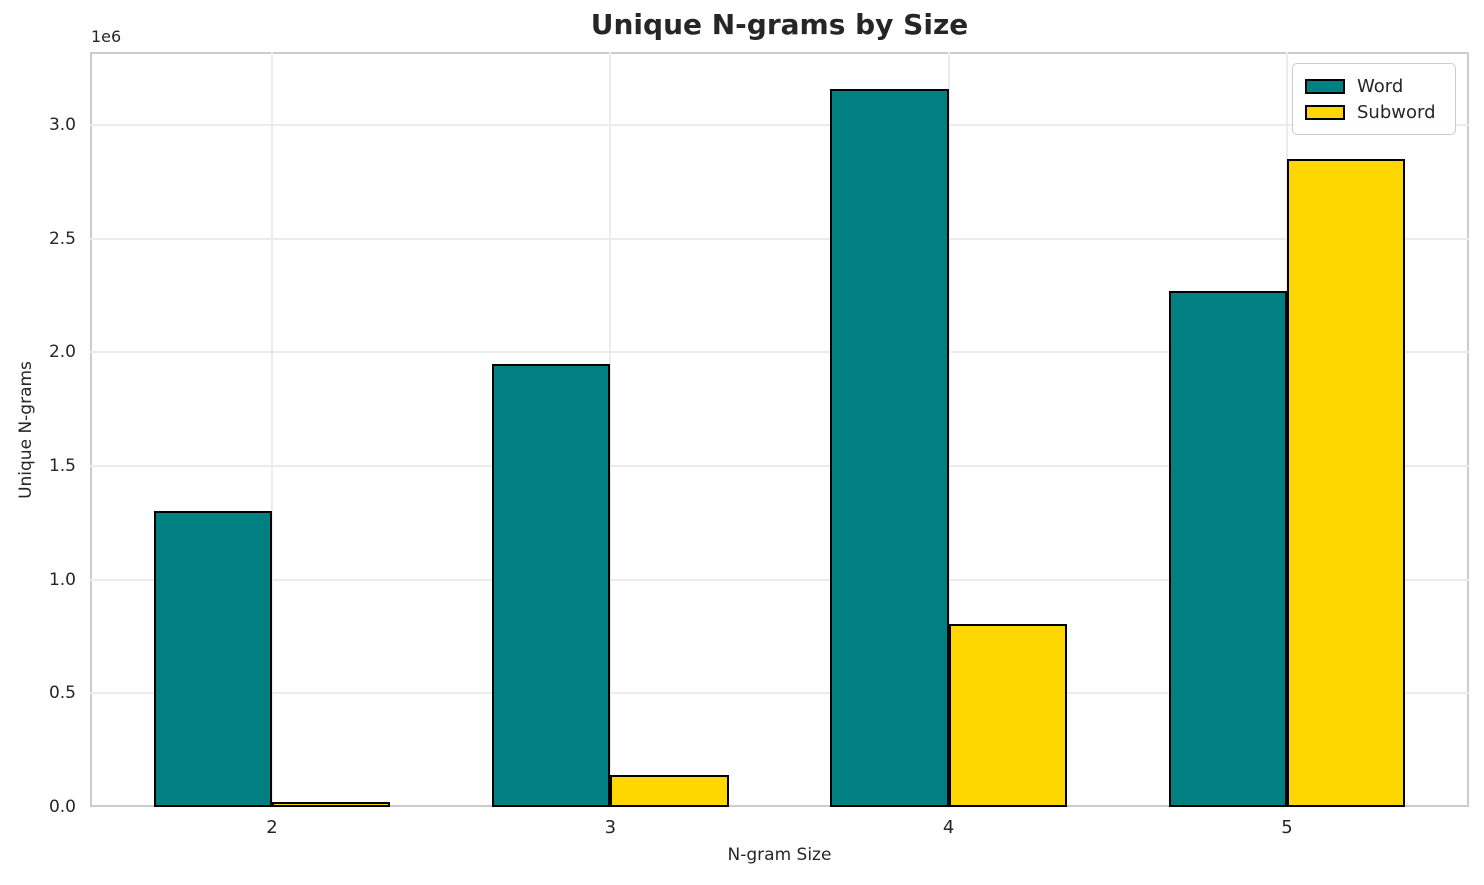 This screenshot has height=885, width=1484. Describe the element at coordinates (1380, 86) in the screenshot. I see `legend-label: Word` at that location.